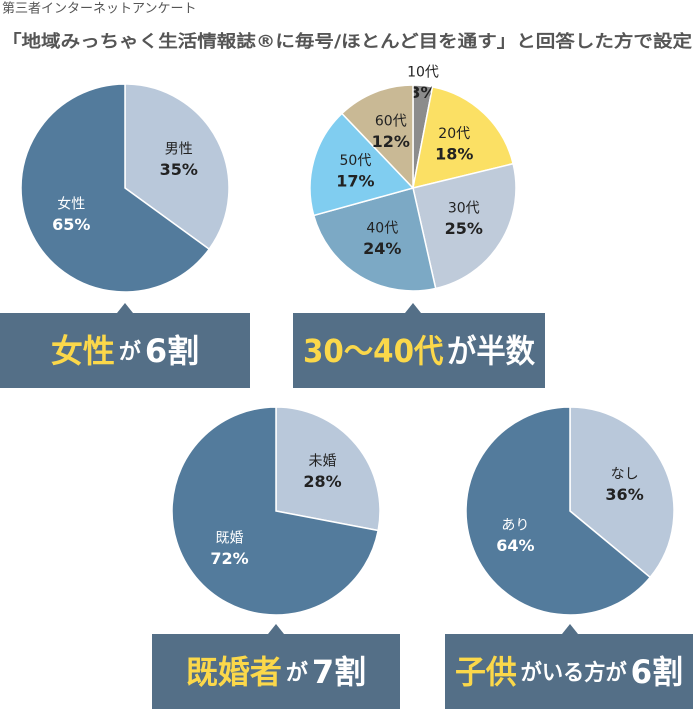 This screenshot has width=696, height=713. What do you see at coordinates (423, 72) in the screenshot?
I see `slice-category: 10代` at bounding box center [423, 72].